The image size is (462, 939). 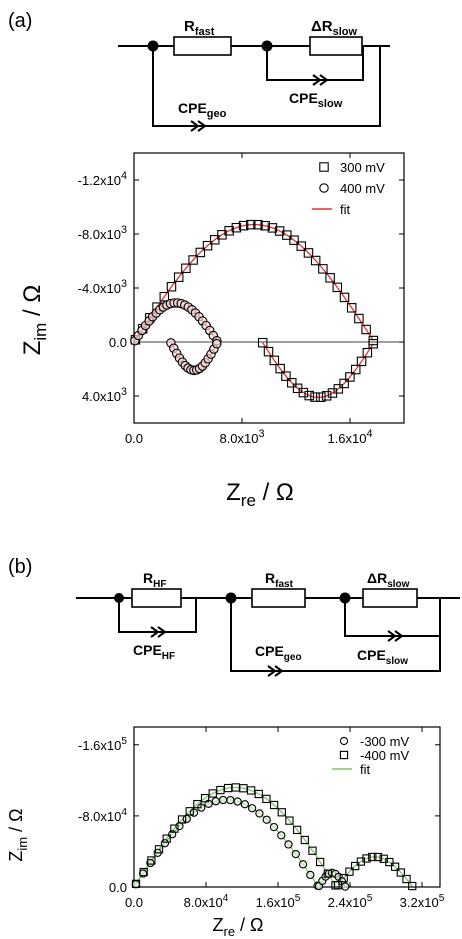 What do you see at coordinates (102, 287) in the screenshot?
I see `y-tick-label: -4.0x10³` at bounding box center [102, 287].